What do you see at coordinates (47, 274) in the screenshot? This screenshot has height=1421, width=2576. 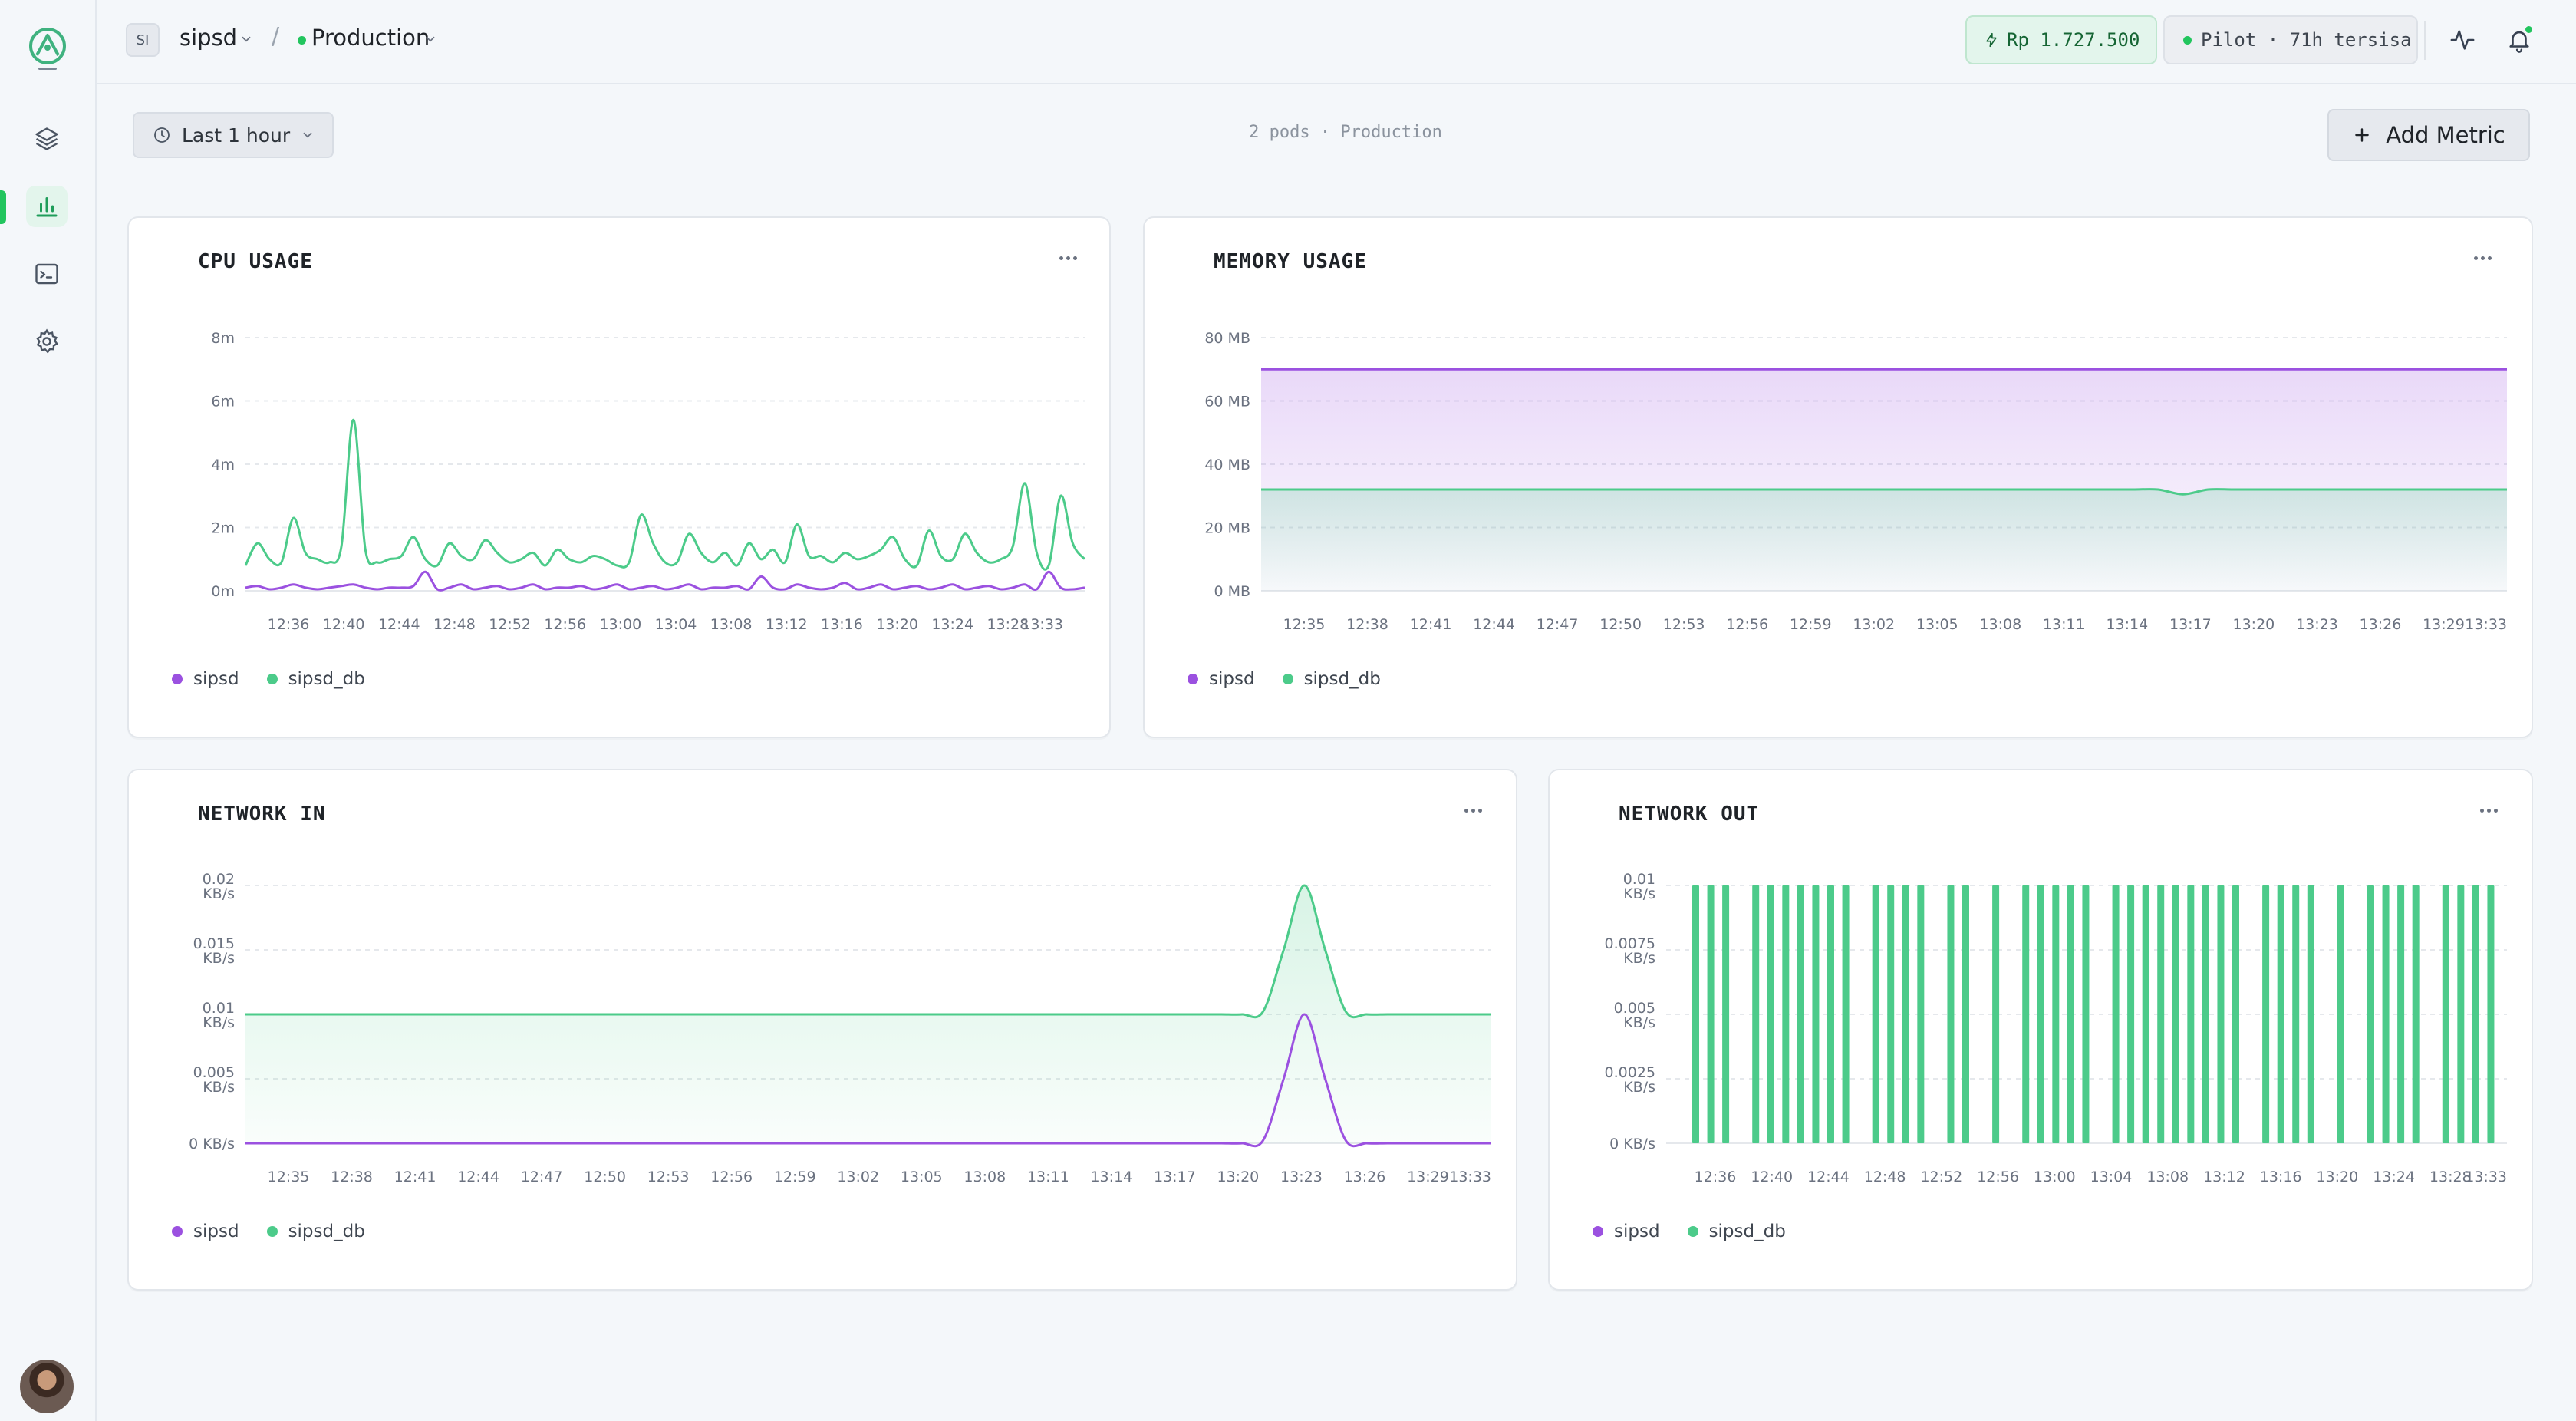 I see `terminal-icon` at bounding box center [47, 274].